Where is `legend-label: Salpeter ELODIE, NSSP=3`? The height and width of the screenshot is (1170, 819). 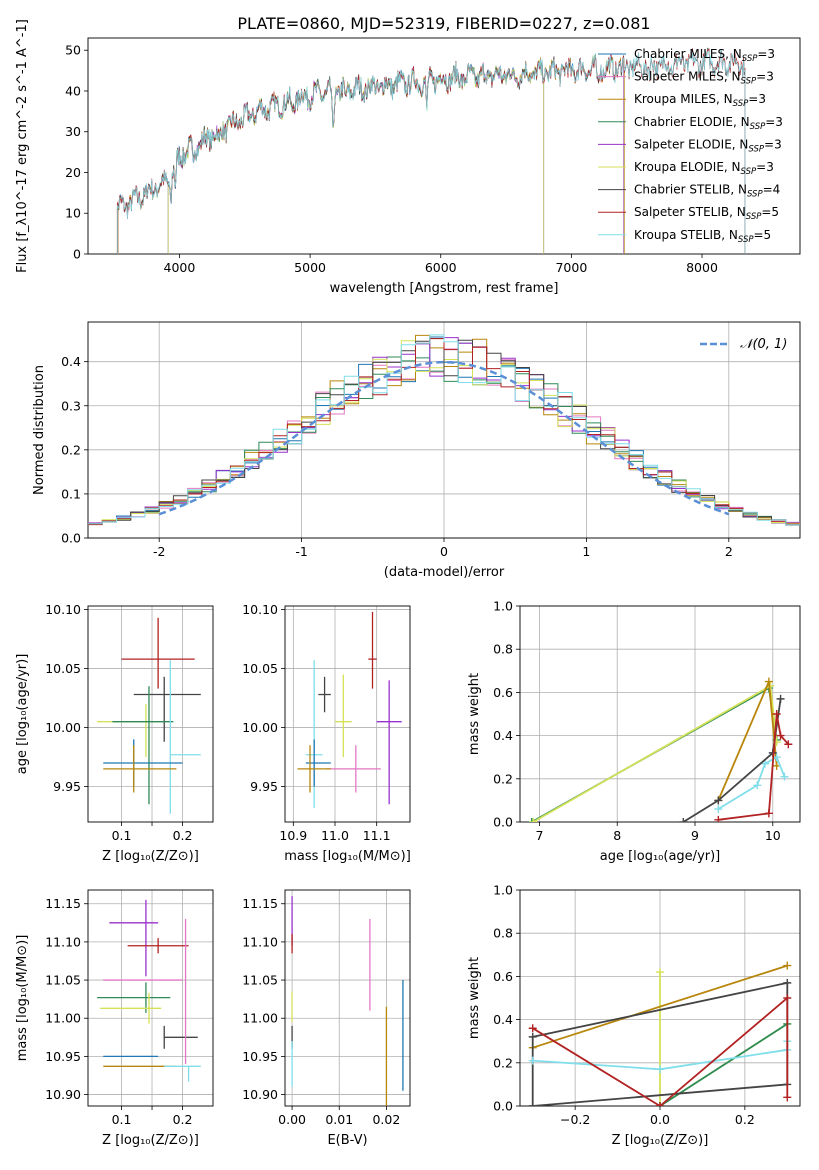
legend-label: Salpeter ELODIE, NSSP=3 is located at coordinates (708, 145).